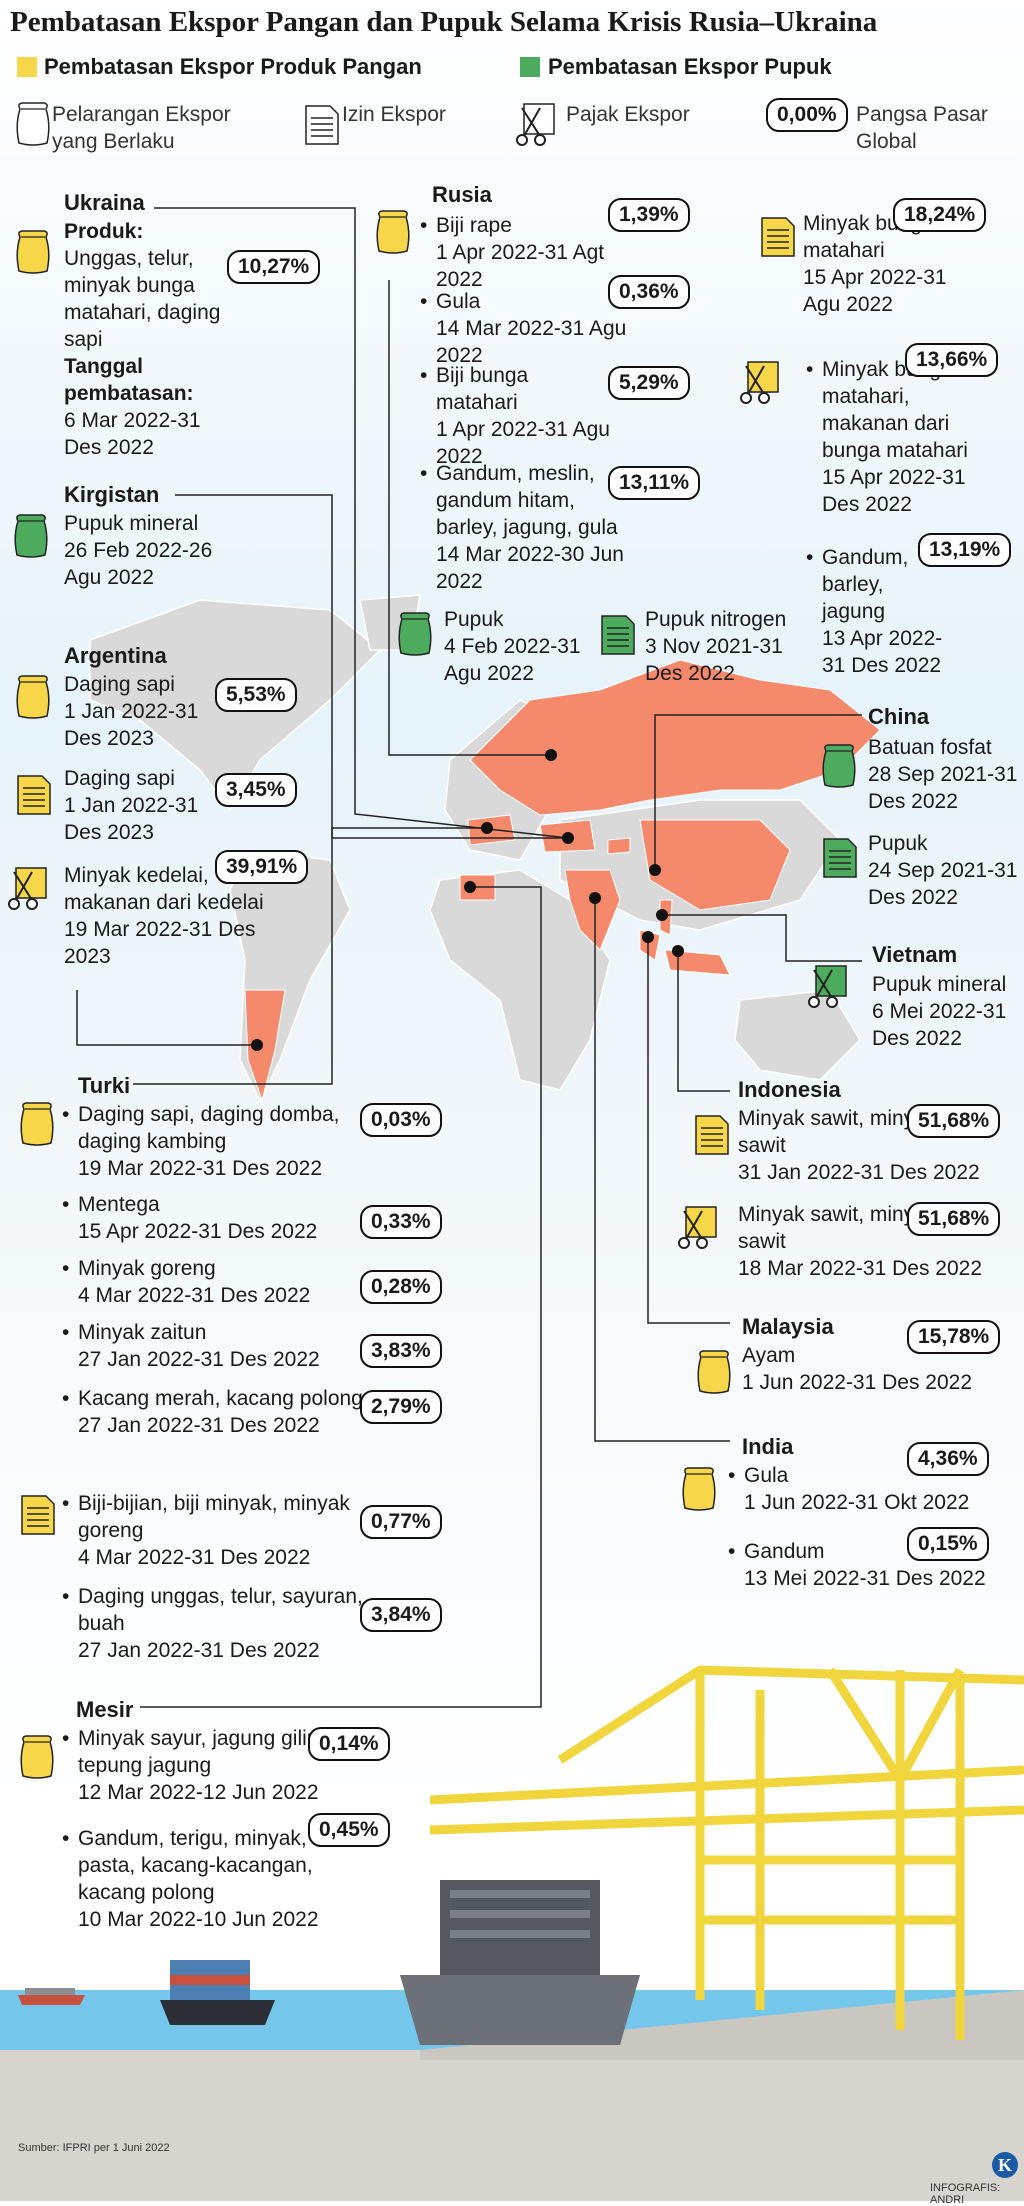 The width and height of the screenshot is (1024, 2206). I want to click on market-share: 0,14%, so click(349, 1744).